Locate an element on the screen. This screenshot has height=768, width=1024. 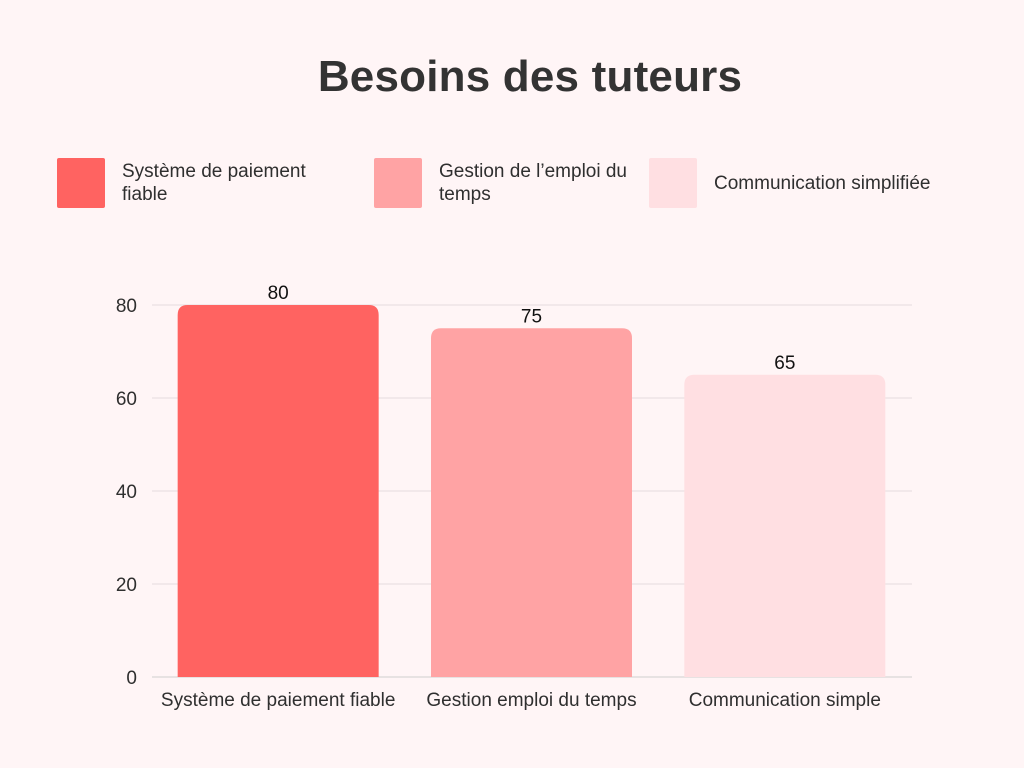
y-tick-label-4: 80 is located at coordinates (126, 306).